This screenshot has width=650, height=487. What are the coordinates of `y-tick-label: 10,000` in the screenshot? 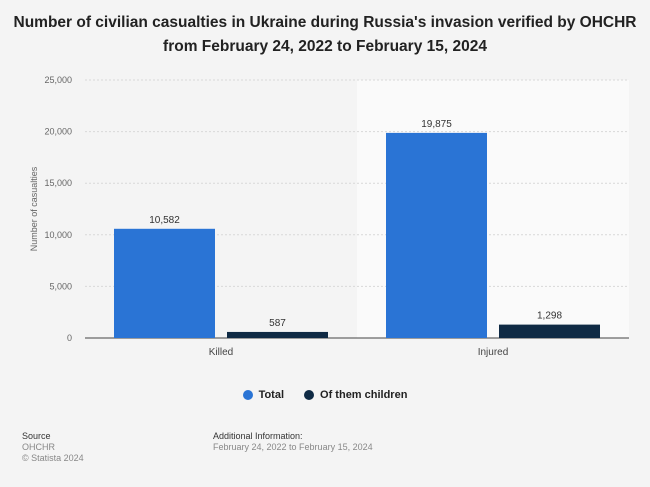 It's located at (58, 235).